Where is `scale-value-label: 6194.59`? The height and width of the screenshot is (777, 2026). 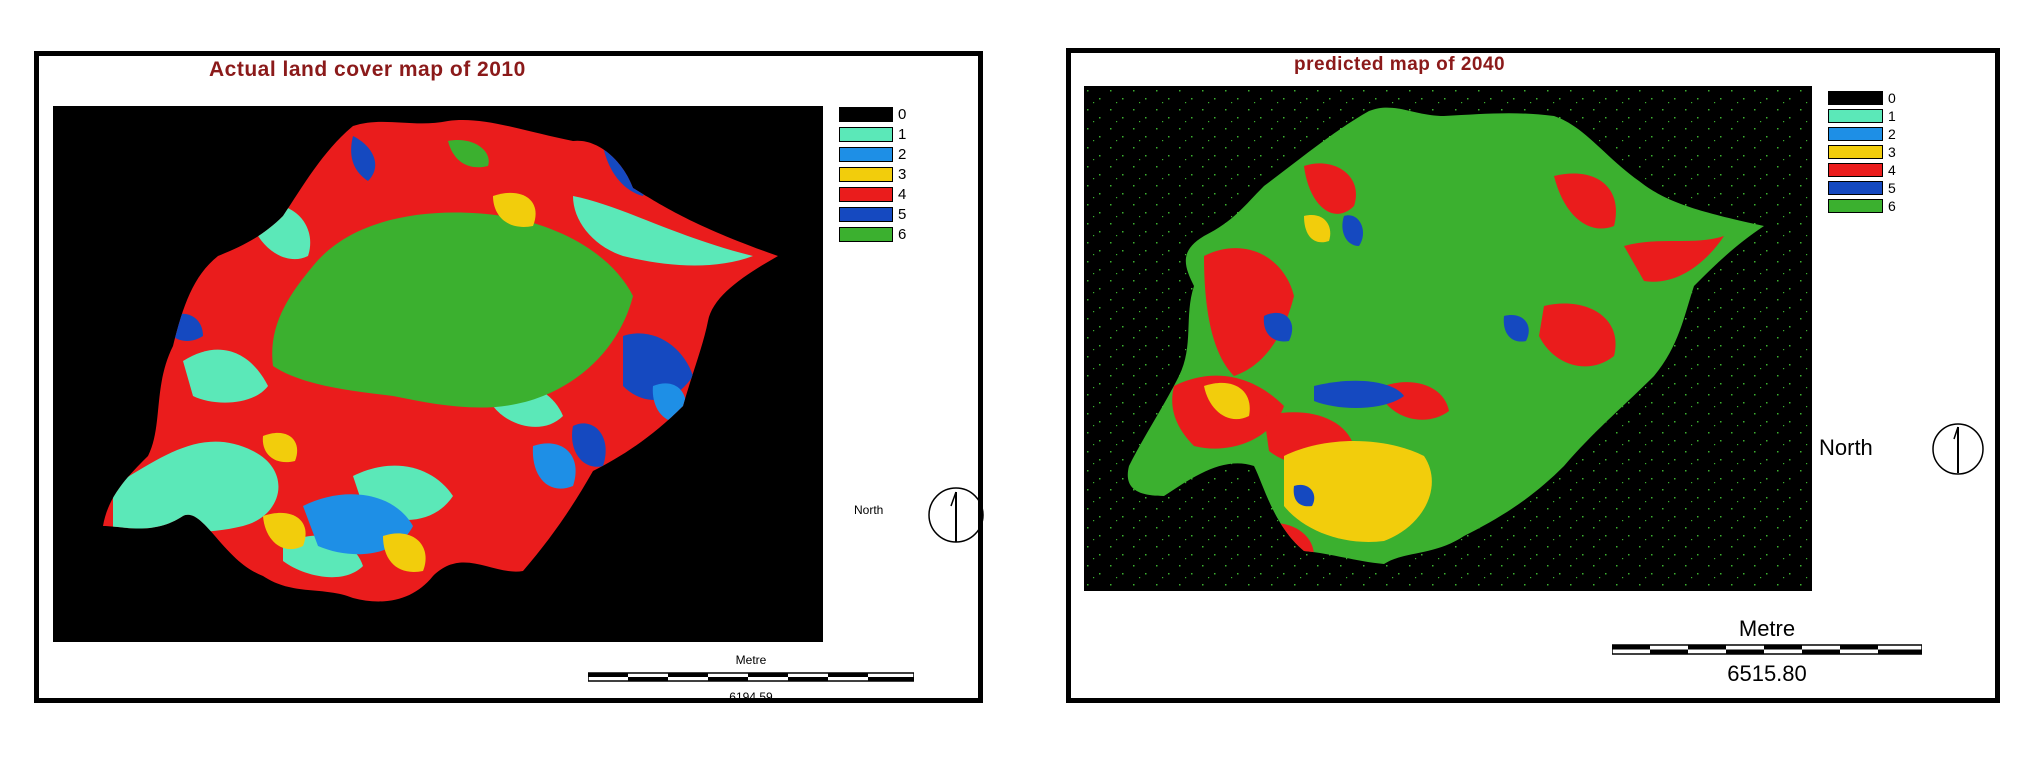
scale-value-label: 6194.59 is located at coordinates (751, 697).